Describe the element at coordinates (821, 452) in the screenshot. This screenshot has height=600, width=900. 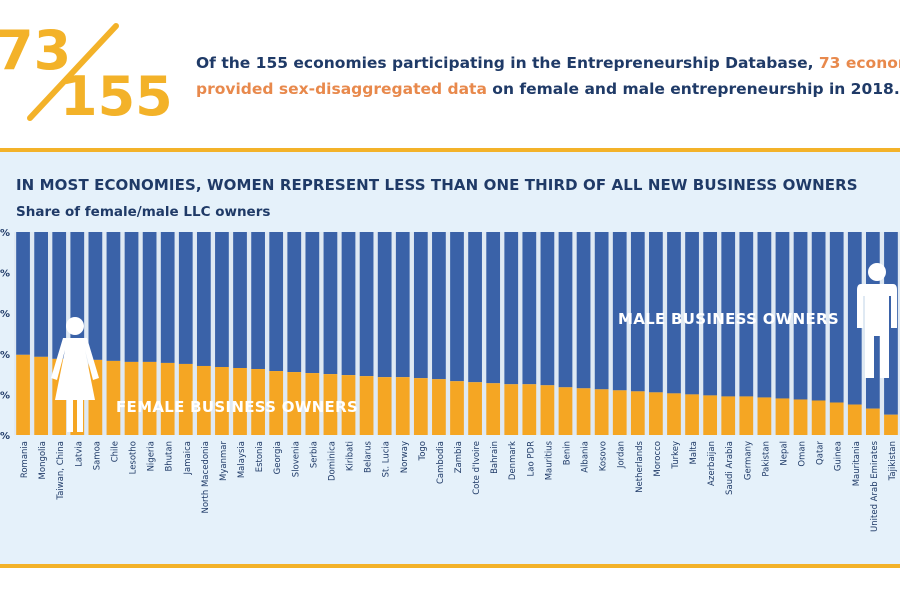
I see `x-tick-label: Qatar` at that location.